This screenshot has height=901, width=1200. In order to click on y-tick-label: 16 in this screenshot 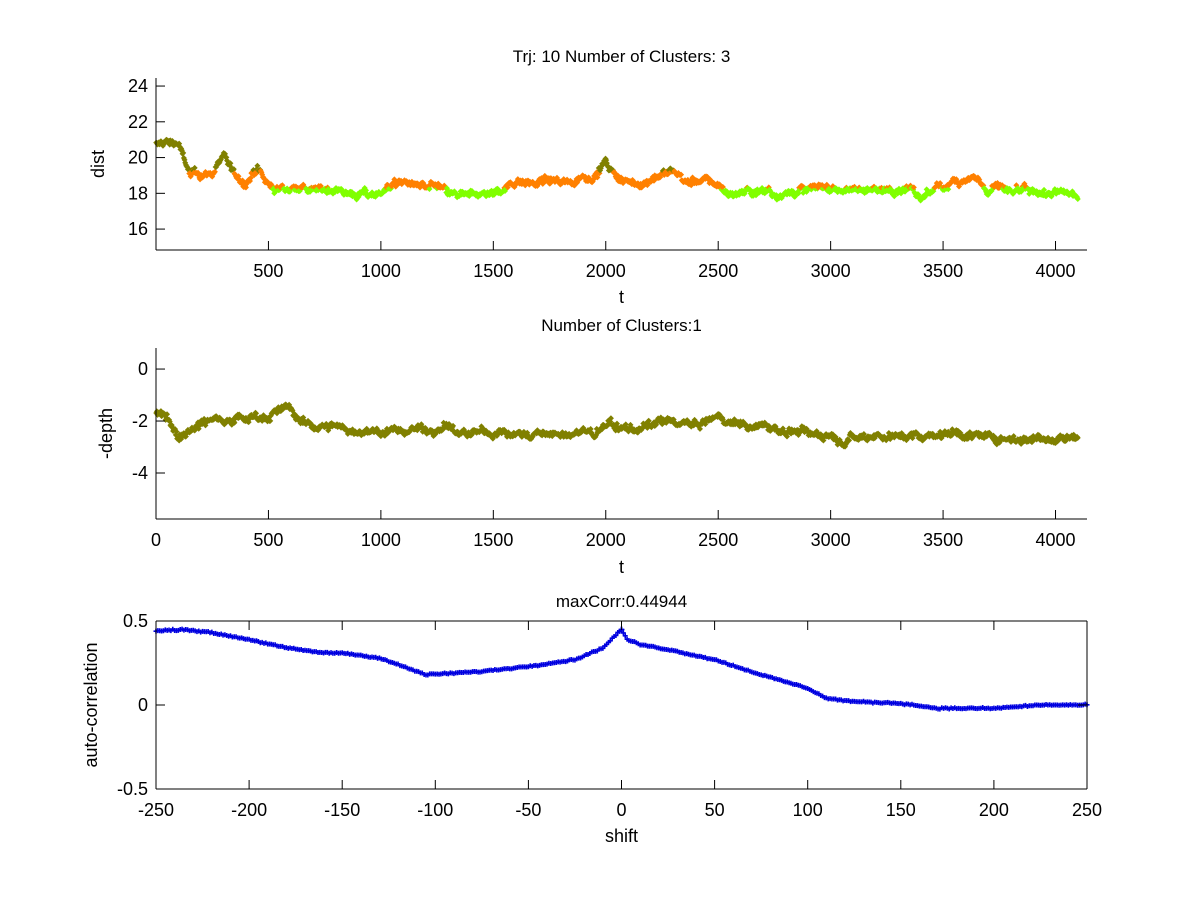, I will do `click(138, 229)`.